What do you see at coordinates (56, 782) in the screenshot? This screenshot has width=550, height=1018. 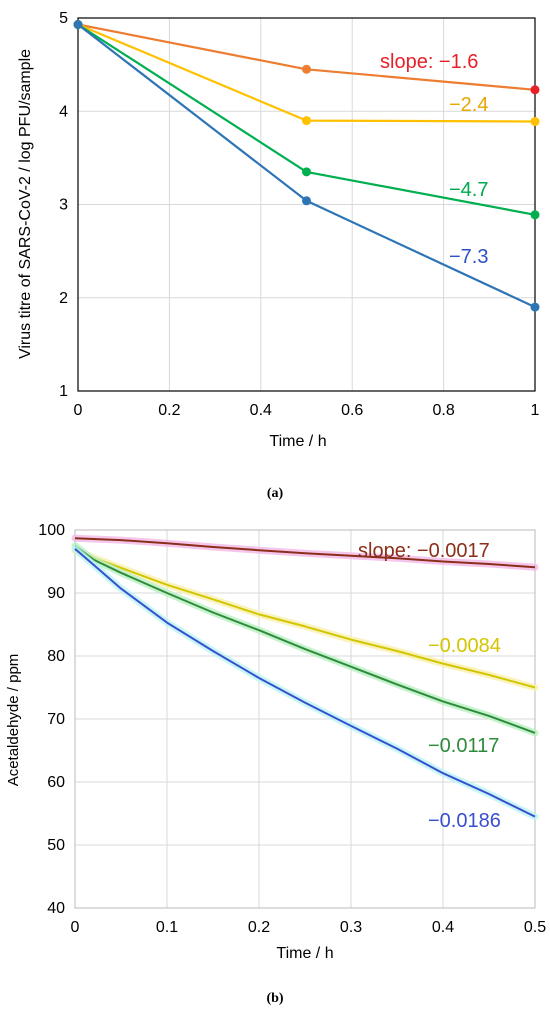 I see `y-tick-label: 60` at bounding box center [56, 782].